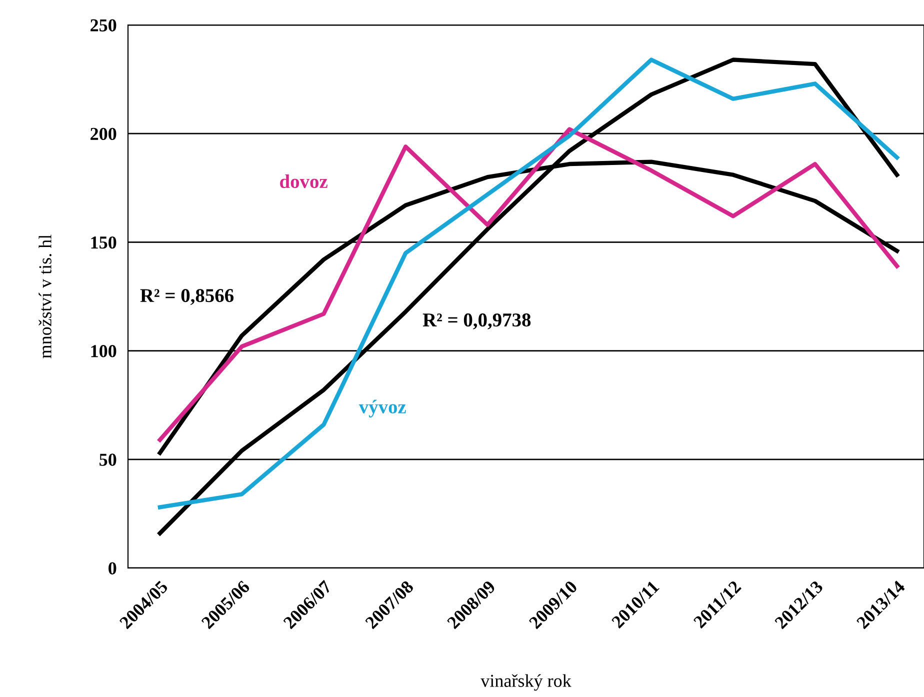 The height and width of the screenshot is (697, 924). Describe the element at coordinates (187, 297) in the screenshot. I see `annotation: R² = 0,8566` at that location.